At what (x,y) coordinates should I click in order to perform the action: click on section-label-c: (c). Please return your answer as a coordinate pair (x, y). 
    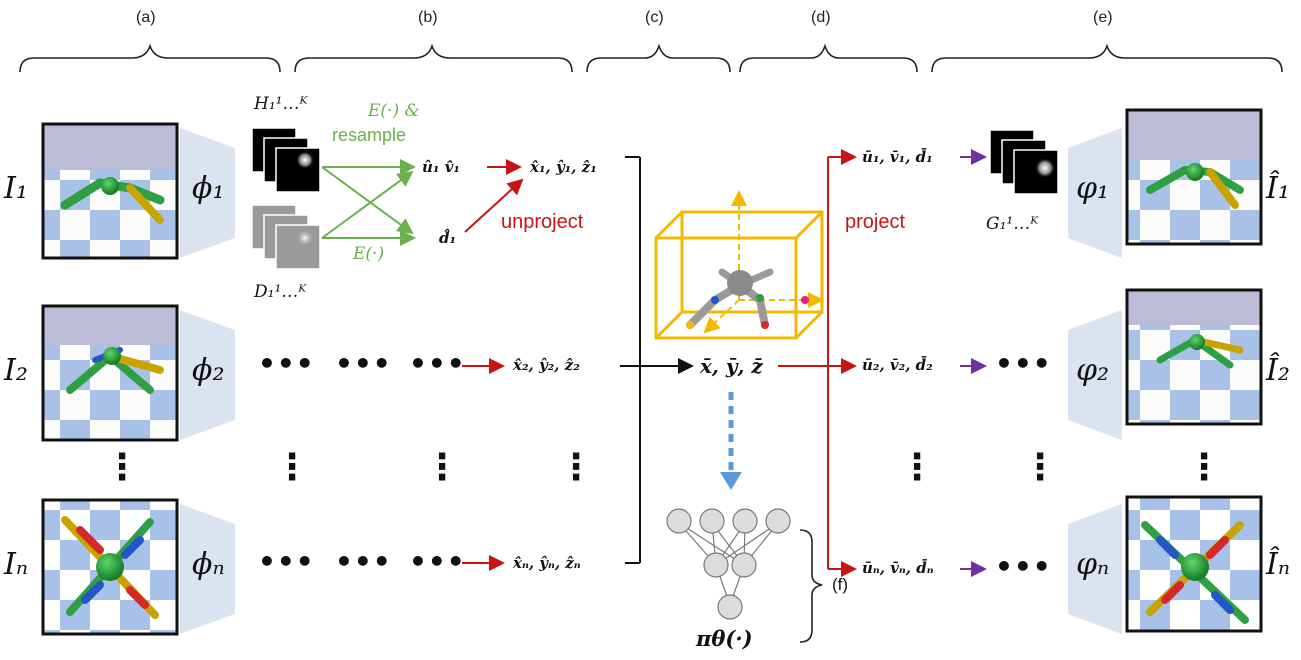
    Looking at the image, I should click on (654, 17).